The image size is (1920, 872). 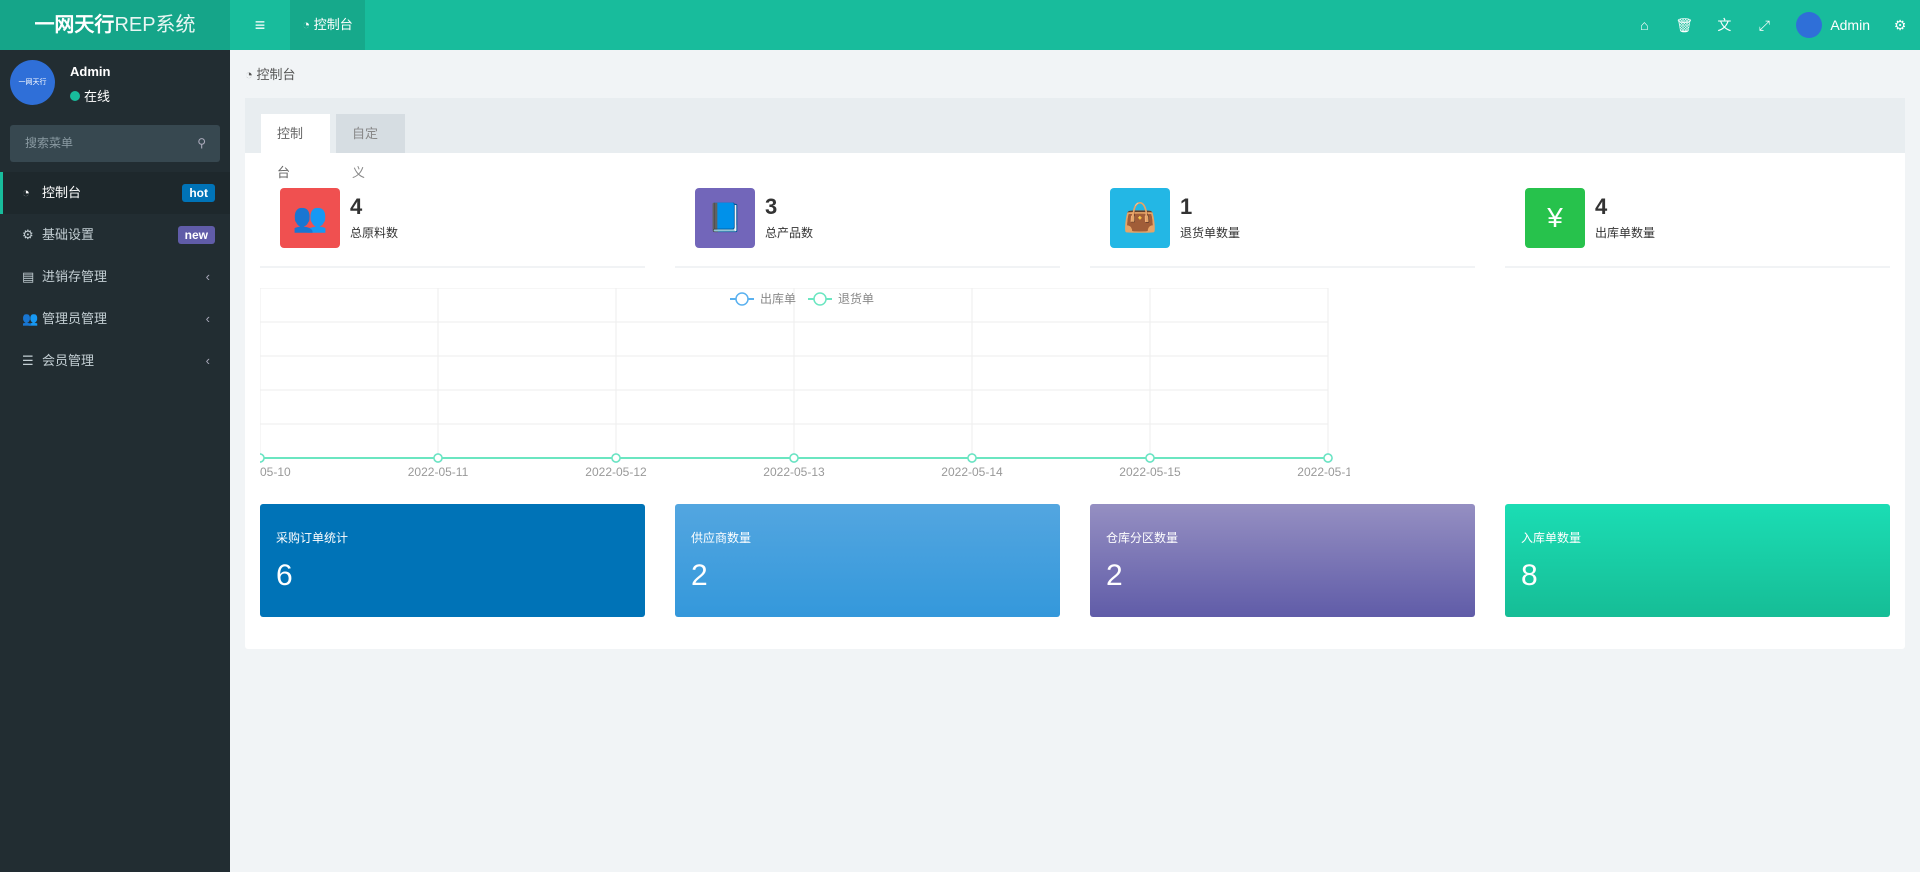 I want to click on fullscreen-icon: ⤢, so click(x=1764, y=24).